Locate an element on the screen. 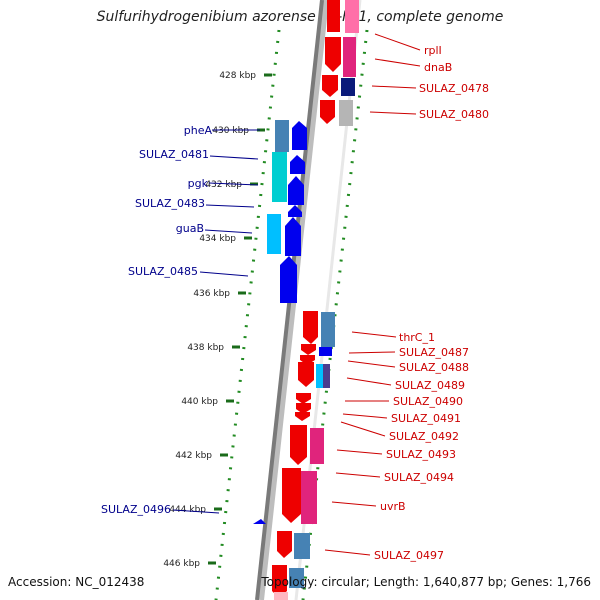 This screenshot has height=600, width=600. gene-0481-arrow is located at coordinates (297, 164).